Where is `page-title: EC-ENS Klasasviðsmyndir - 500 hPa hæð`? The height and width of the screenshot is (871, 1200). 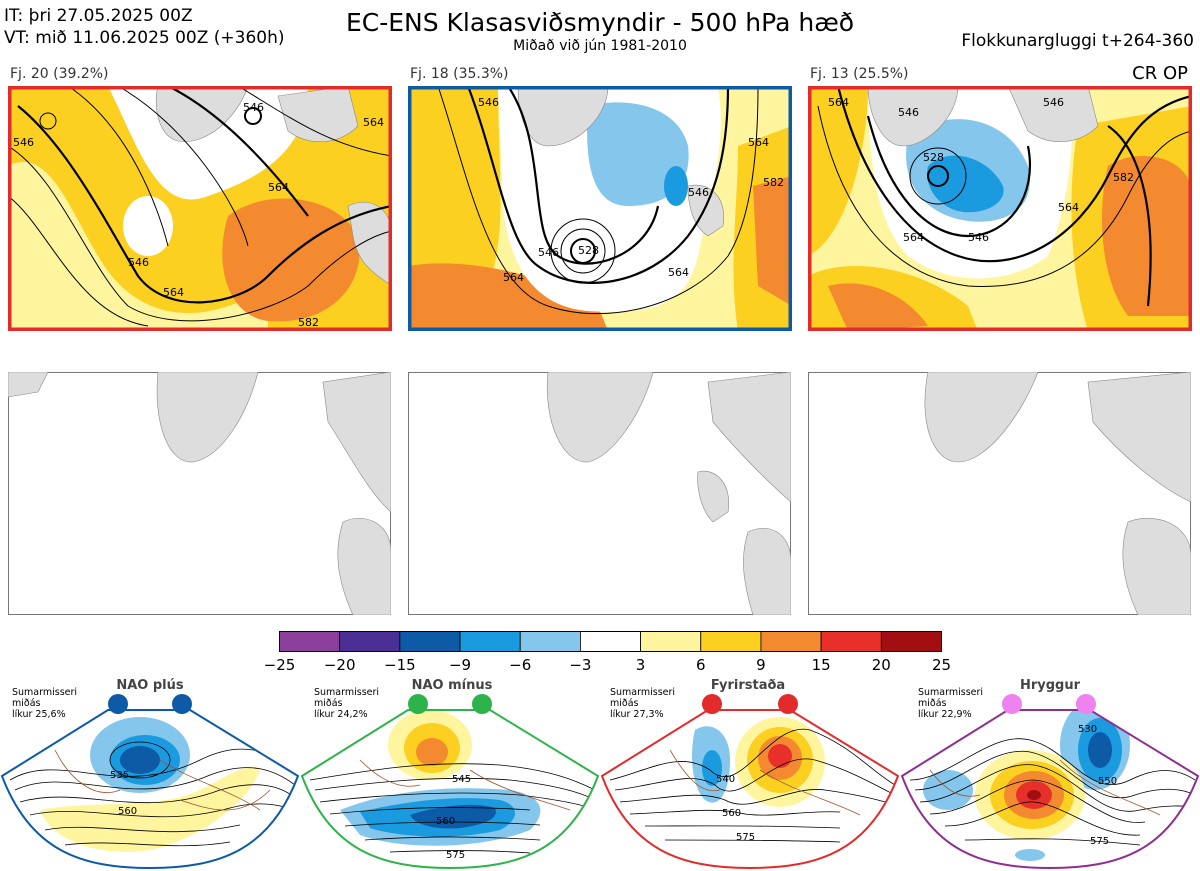
page-title: EC-ENS Klasasviðsmyndir - 500 hPa hæð is located at coordinates (600, 22).